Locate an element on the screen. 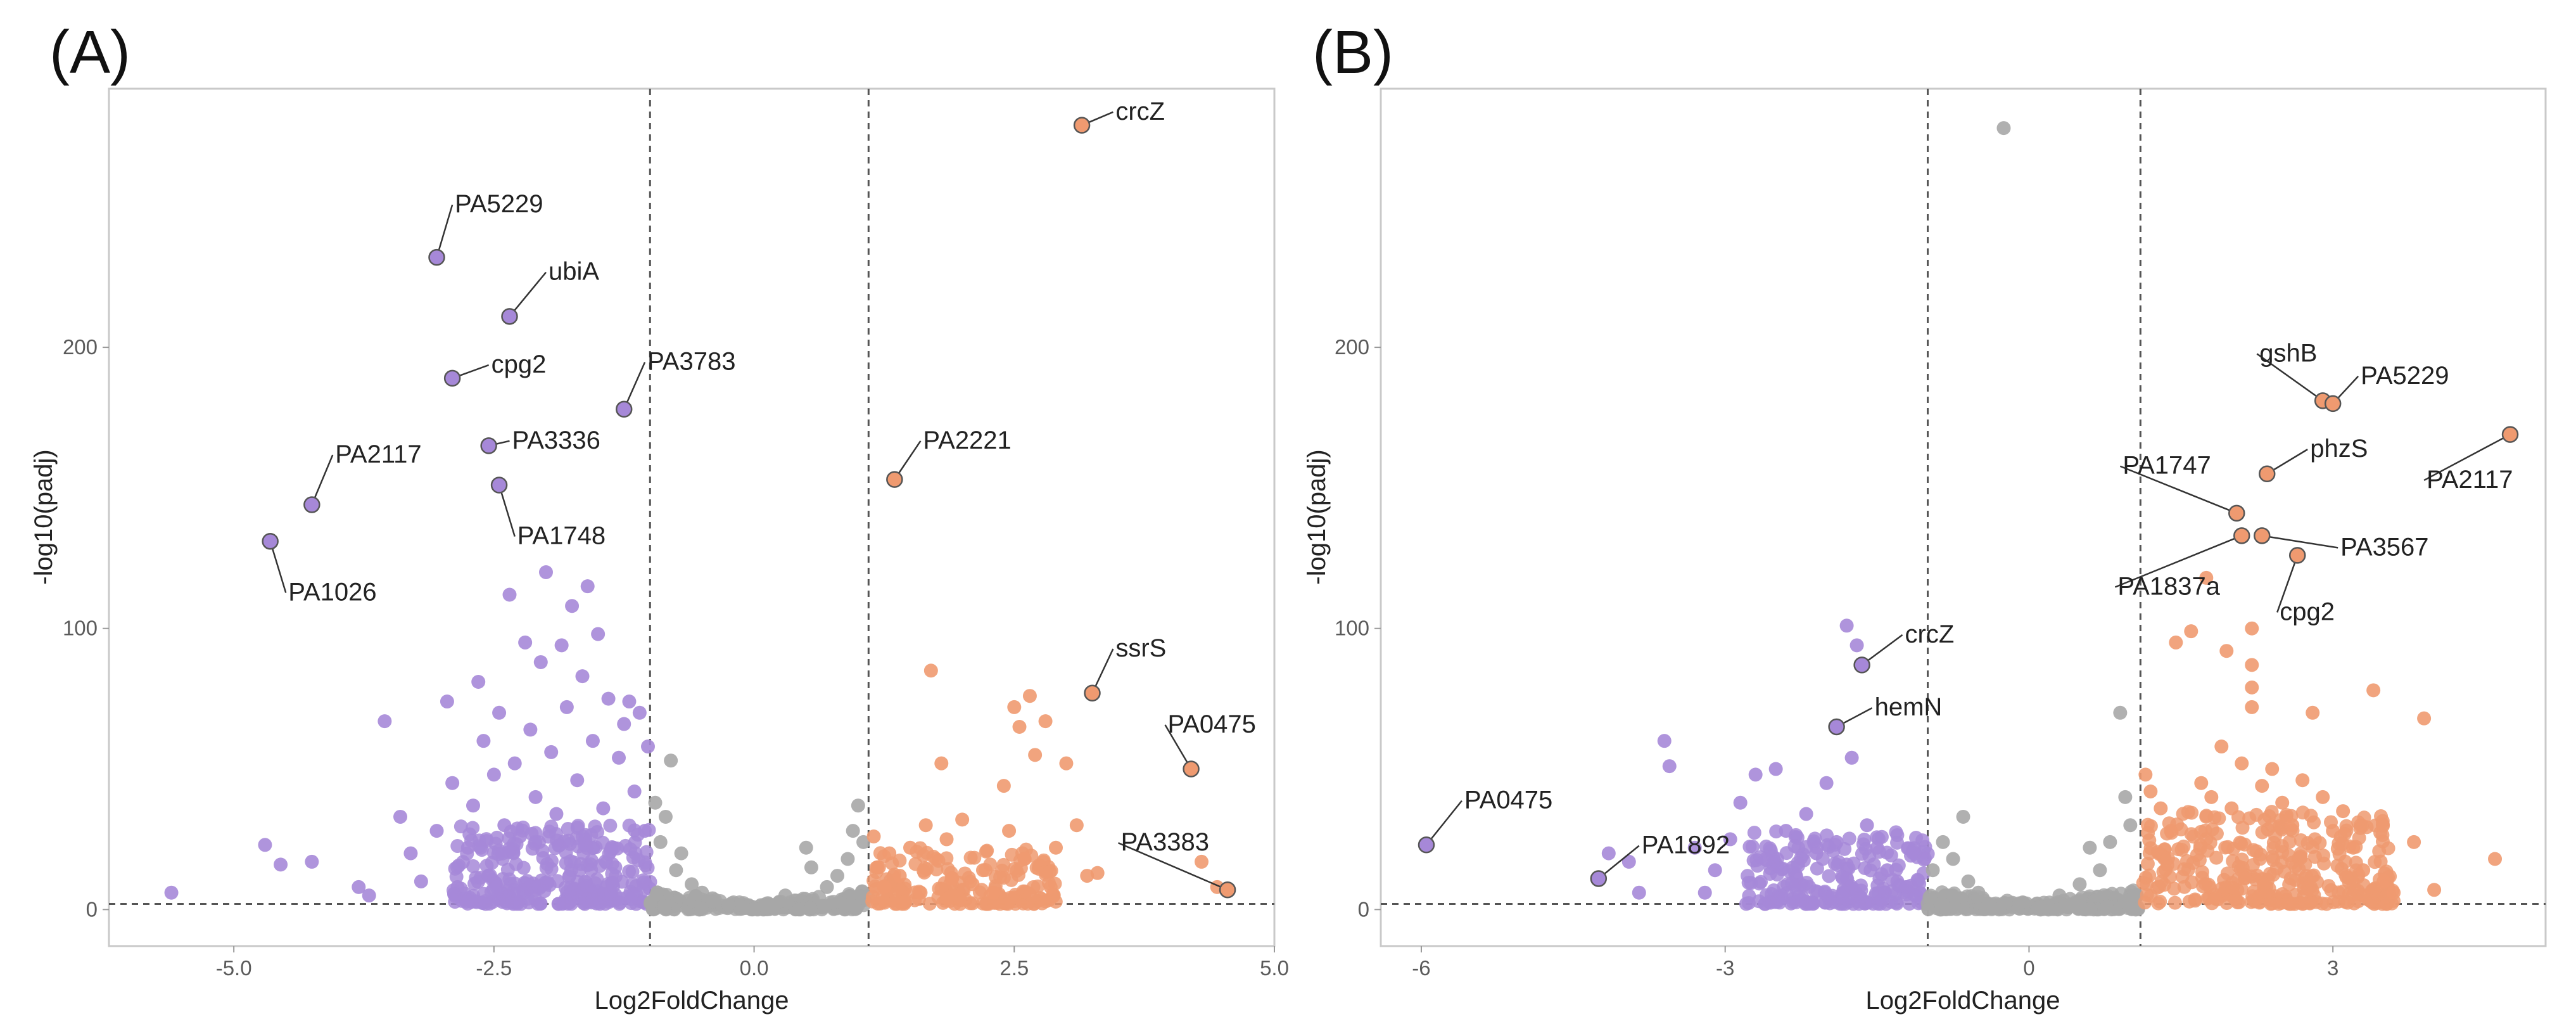  panel-a-leader-line-pa2117 is located at coordinates (322, 480).